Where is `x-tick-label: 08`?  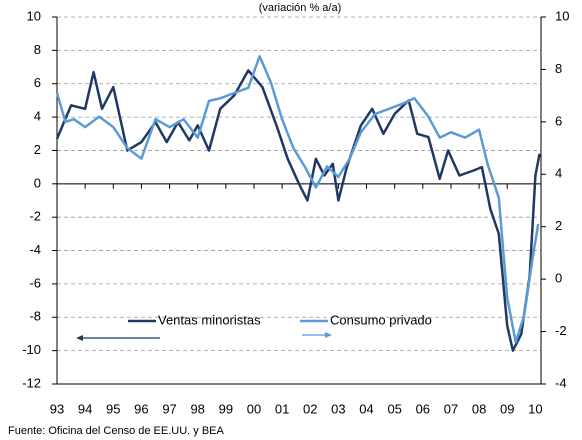 x-tick-label: 08 is located at coordinates (479, 408).